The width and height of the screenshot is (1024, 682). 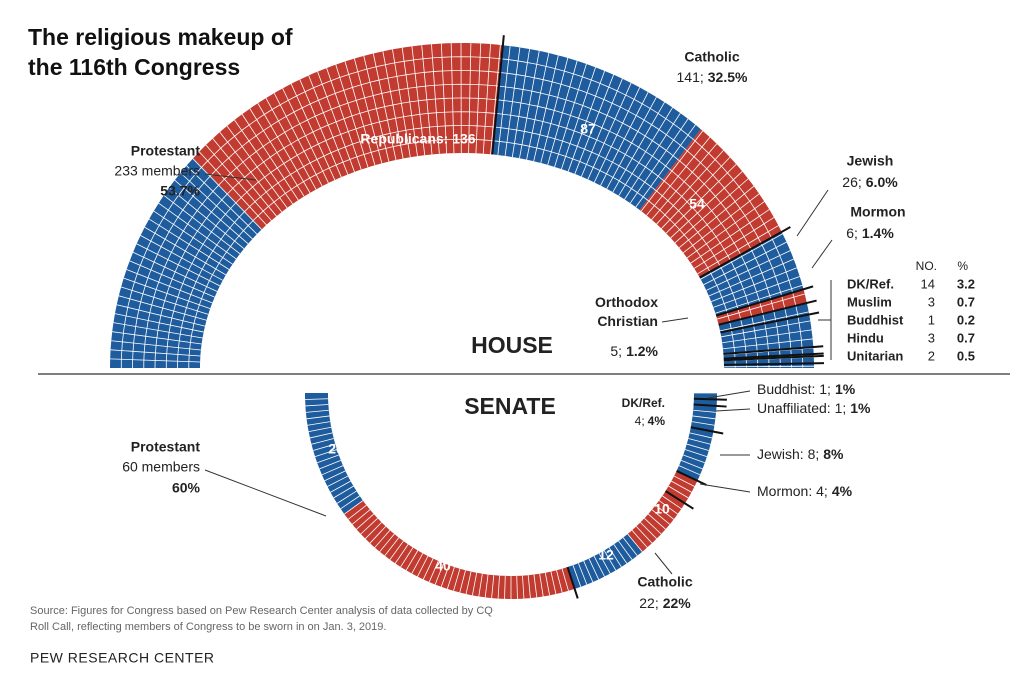 I want to click on data-label: 40, so click(x=443, y=566).